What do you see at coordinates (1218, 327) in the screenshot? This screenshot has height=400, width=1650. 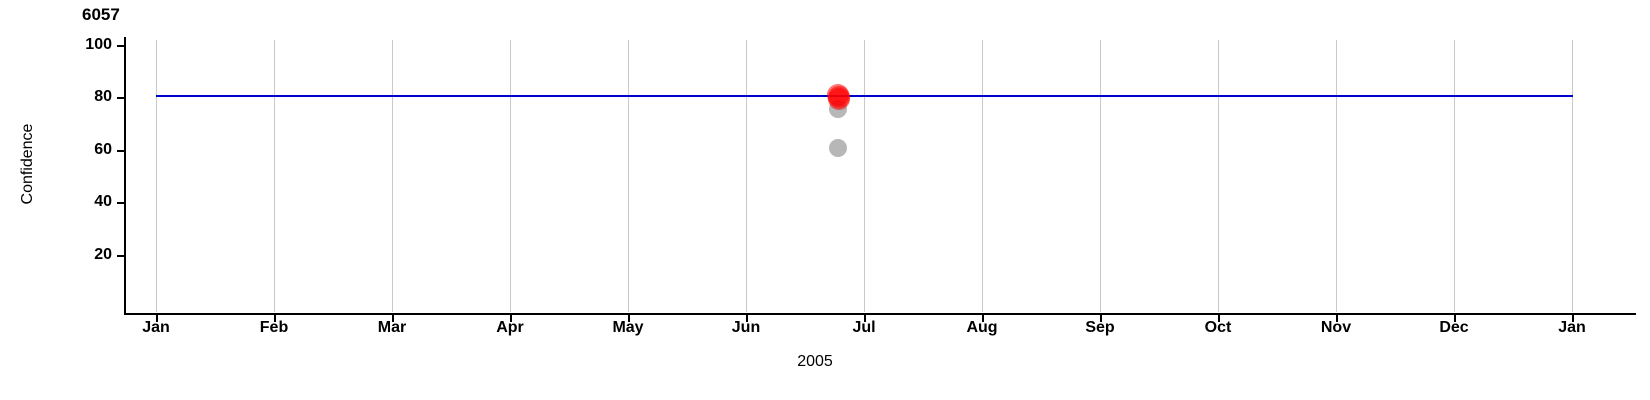 I see `x-tick-label-oct: Oct` at bounding box center [1218, 327].